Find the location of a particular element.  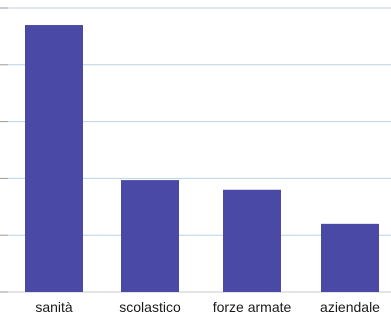

y-axis-ticks is located at coordinates (4, 150).